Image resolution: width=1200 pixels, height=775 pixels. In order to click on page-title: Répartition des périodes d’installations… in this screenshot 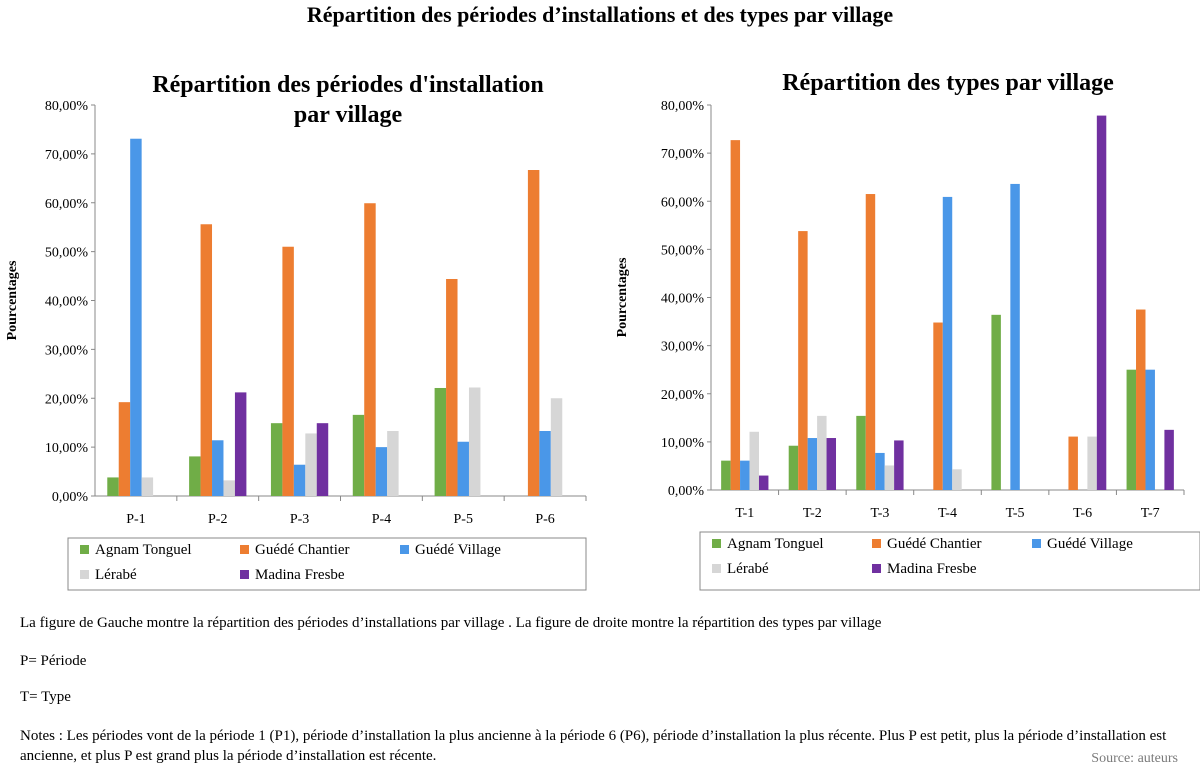, I will do `click(600, 14)`.